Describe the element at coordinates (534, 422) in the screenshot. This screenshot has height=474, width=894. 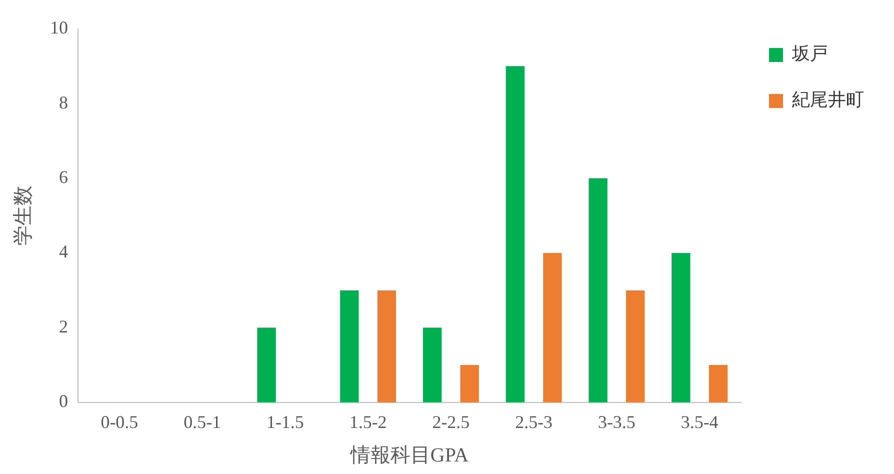
I see `x-tick-label: 2.5-3` at that location.